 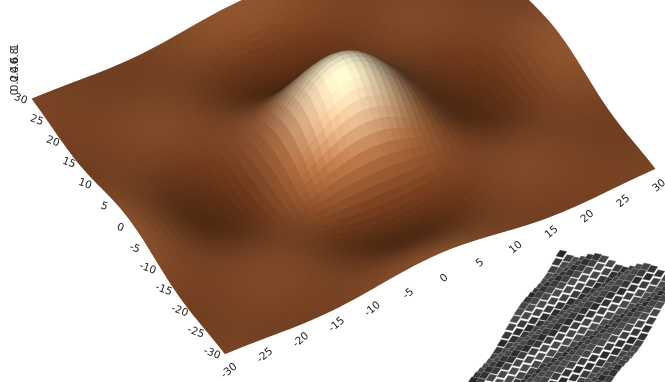 I want to click on x-tick-label: 25, so click(x=623, y=201).